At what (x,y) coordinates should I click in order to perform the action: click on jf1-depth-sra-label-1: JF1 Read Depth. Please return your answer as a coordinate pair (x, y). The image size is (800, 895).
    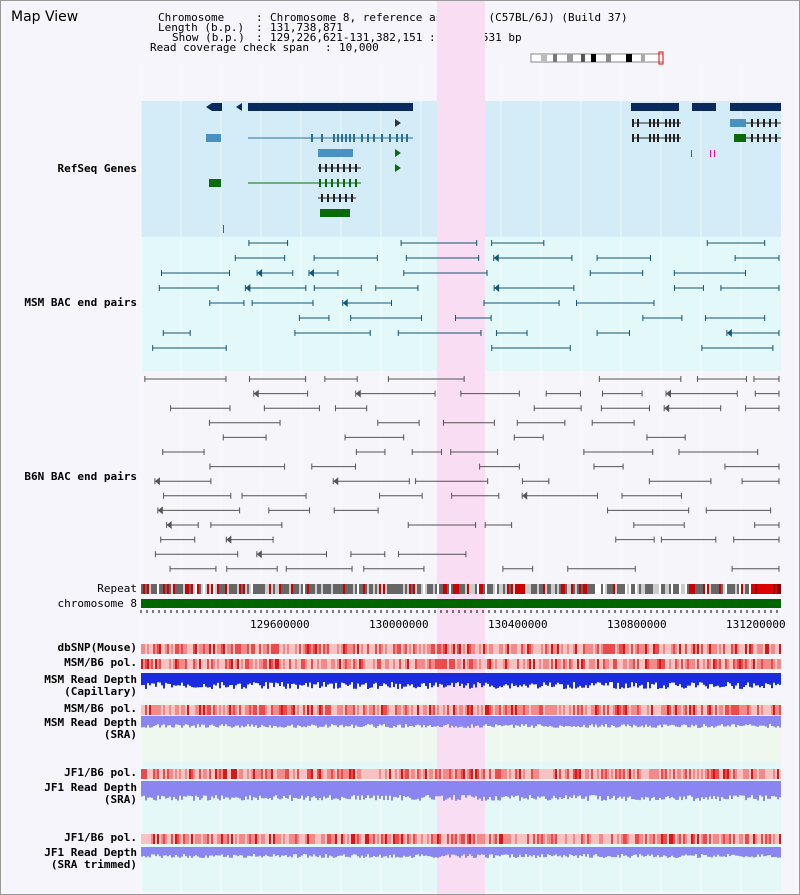
    Looking at the image, I should click on (90, 787).